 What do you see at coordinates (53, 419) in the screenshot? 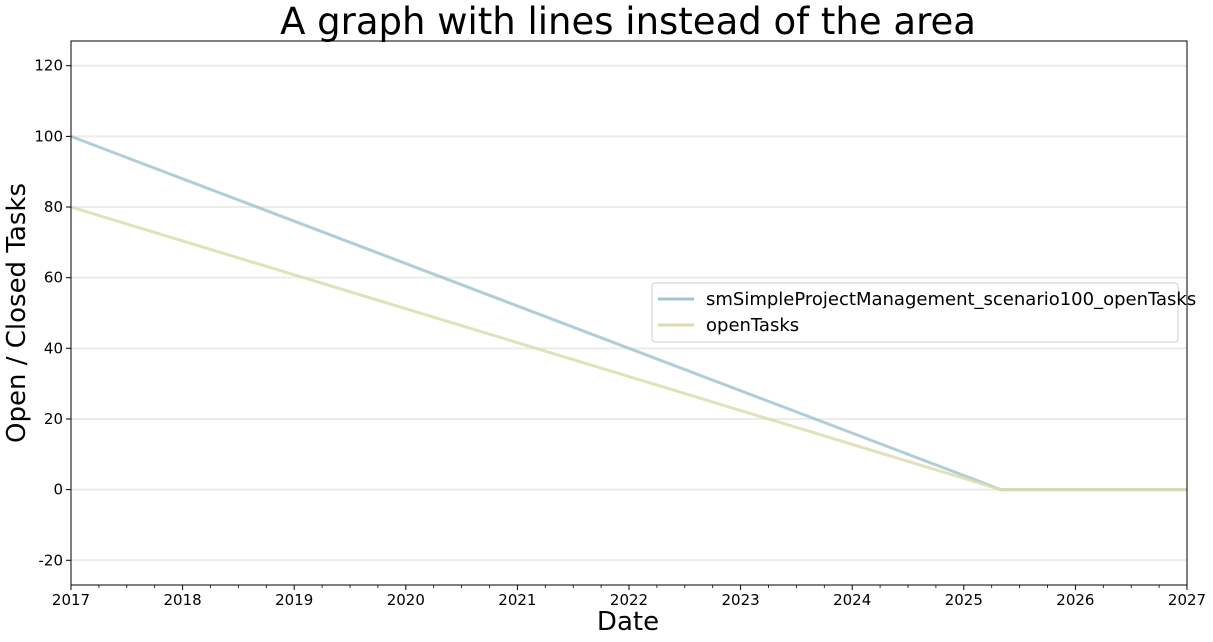
I see `y-tick-label: 20` at bounding box center [53, 419].